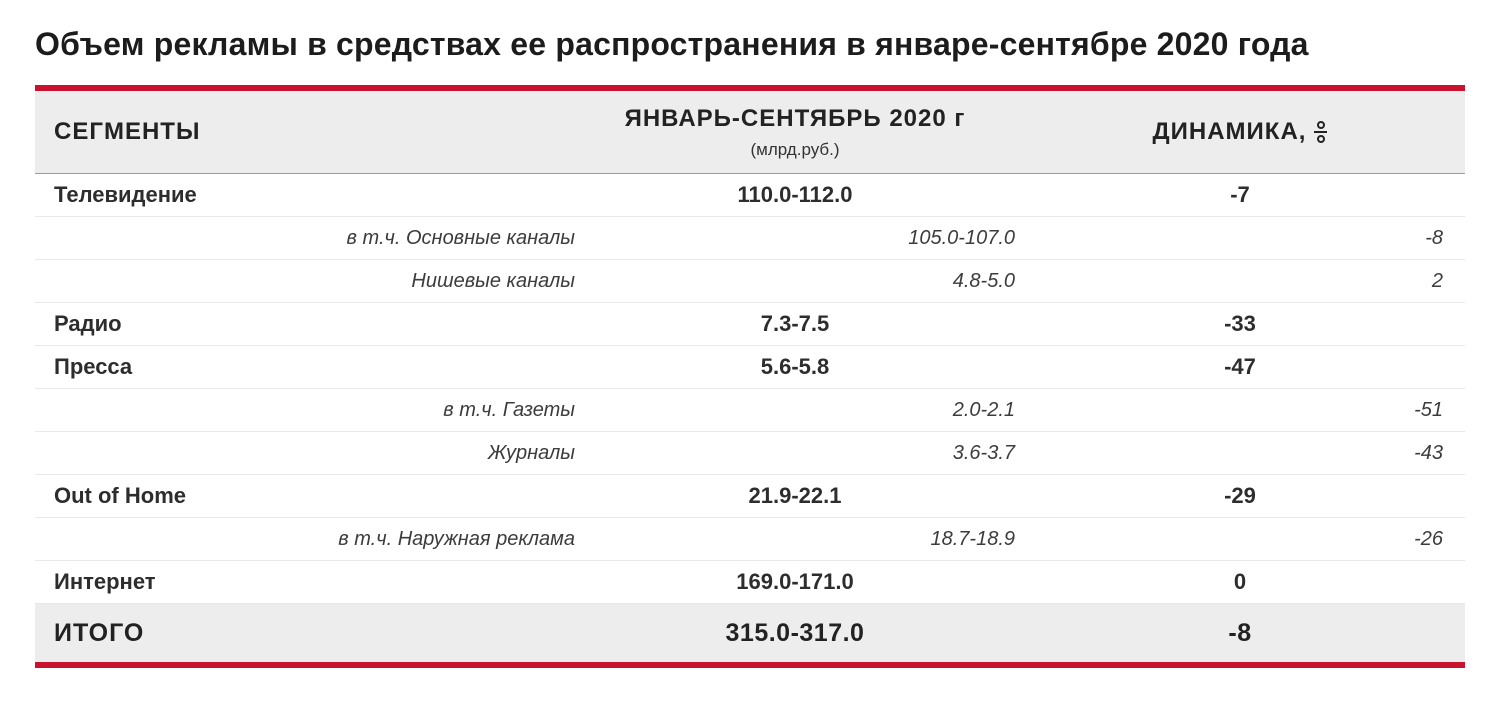 The width and height of the screenshot is (1500, 712). I want to click on dynamics-value: -8, so click(1434, 237).